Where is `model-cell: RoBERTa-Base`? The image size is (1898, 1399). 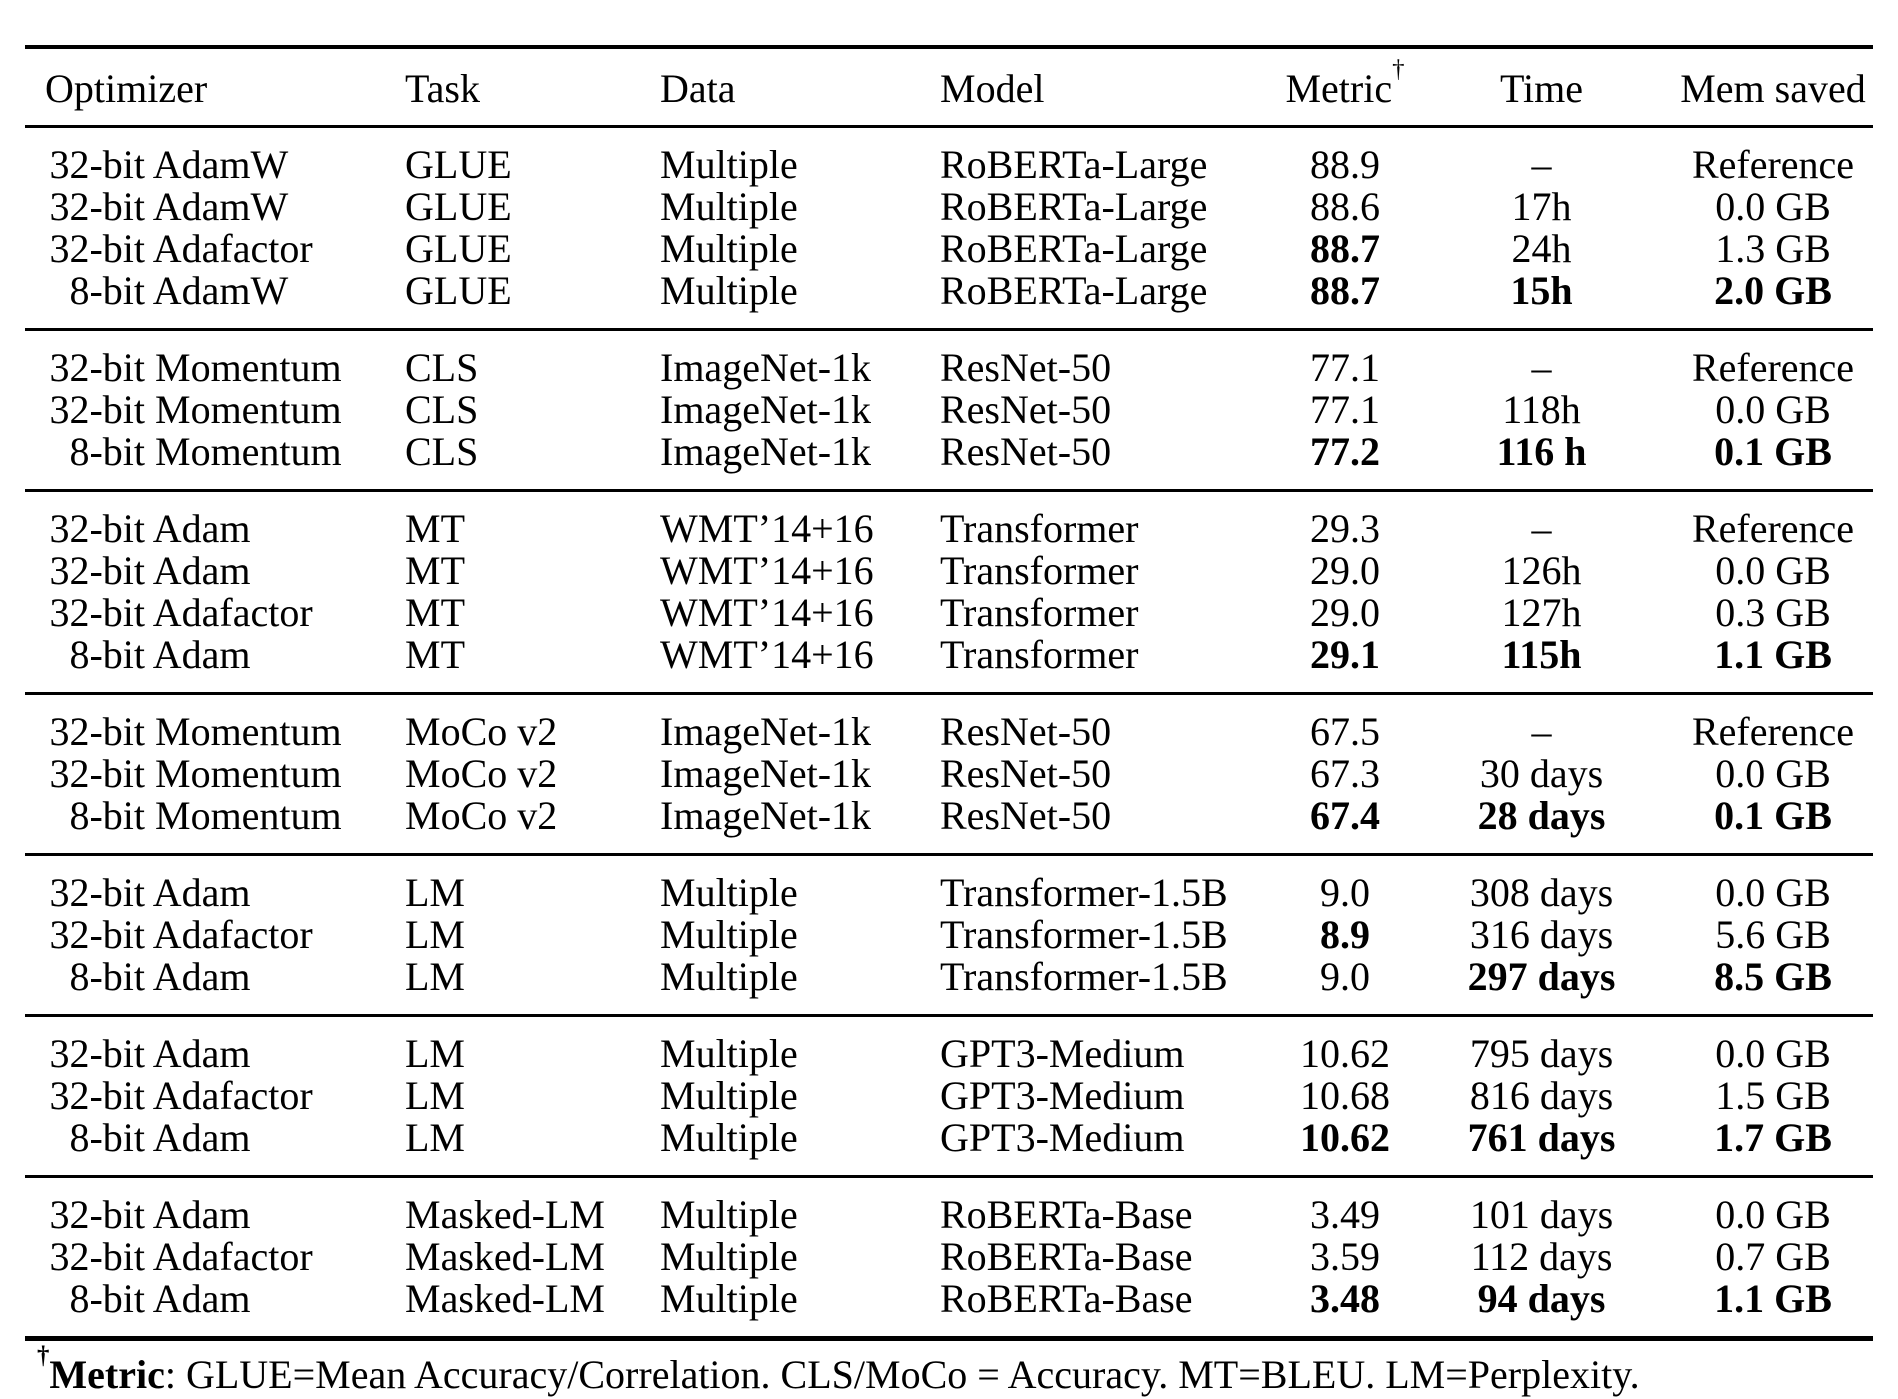 model-cell: RoBERTa-Base is located at coordinates (1066, 1256).